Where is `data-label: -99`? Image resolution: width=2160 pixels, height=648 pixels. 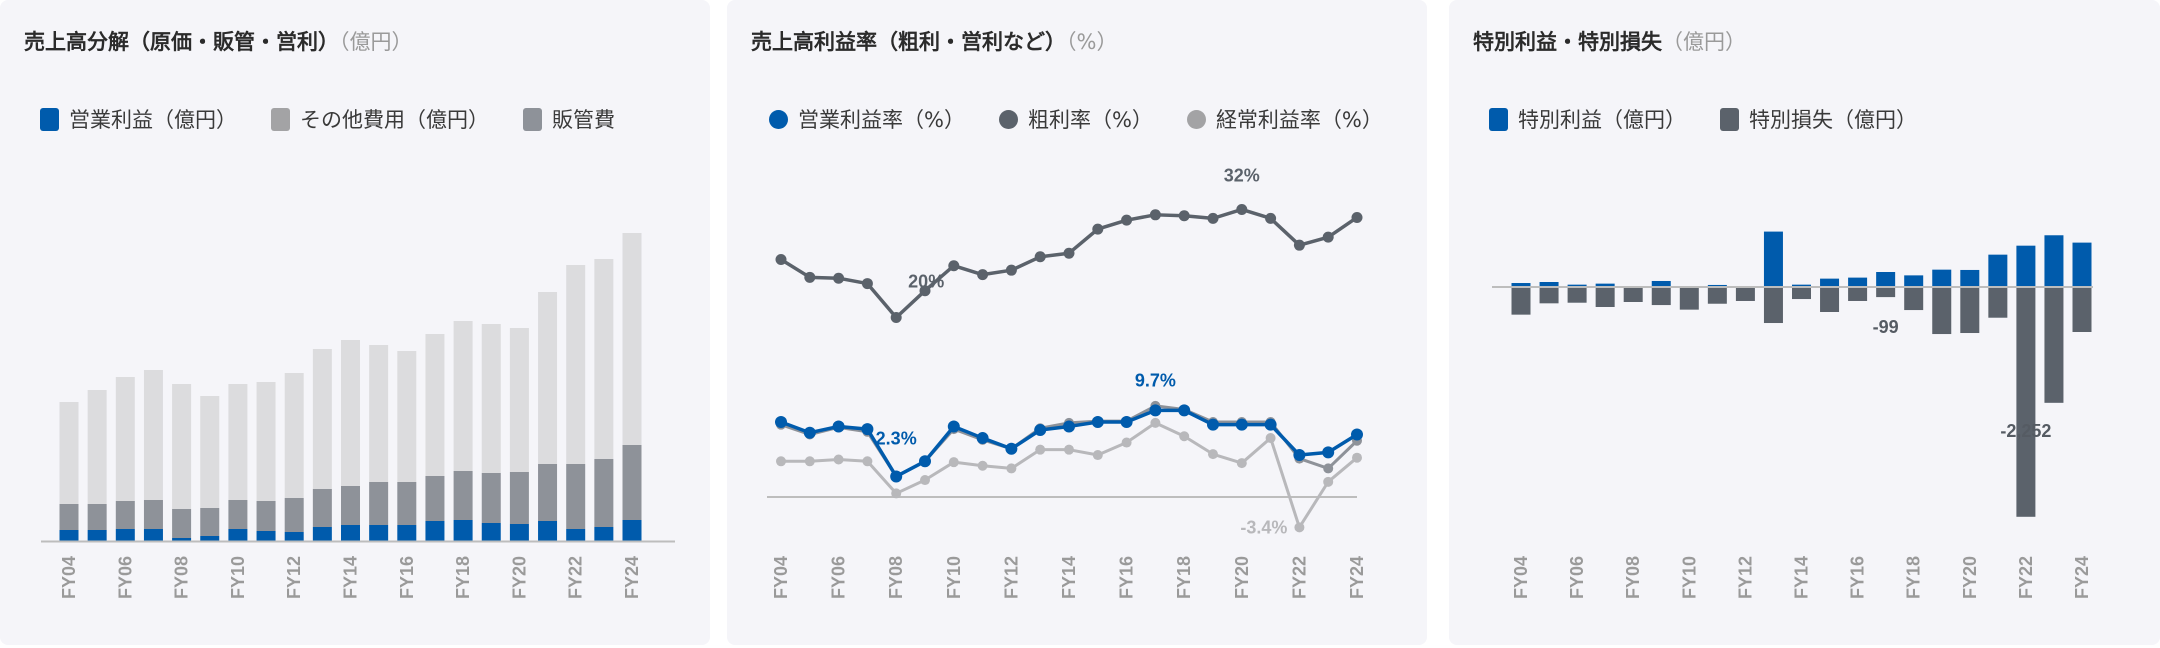 data-label: -99 is located at coordinates (1886, 327).